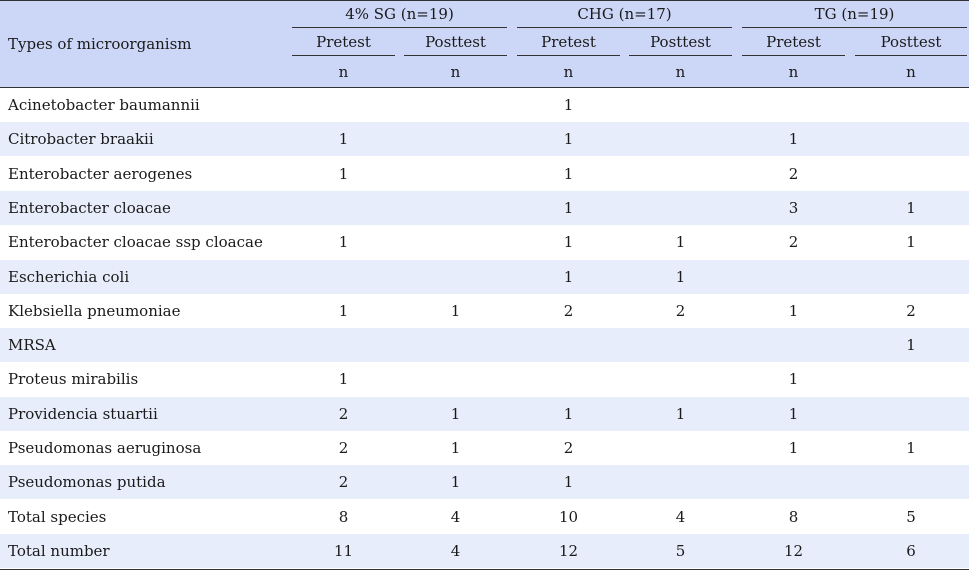 The width and height of the screenshot is (969, 571). I want to click on row-label: Acinetobacter baumannii, so click(104, 105).